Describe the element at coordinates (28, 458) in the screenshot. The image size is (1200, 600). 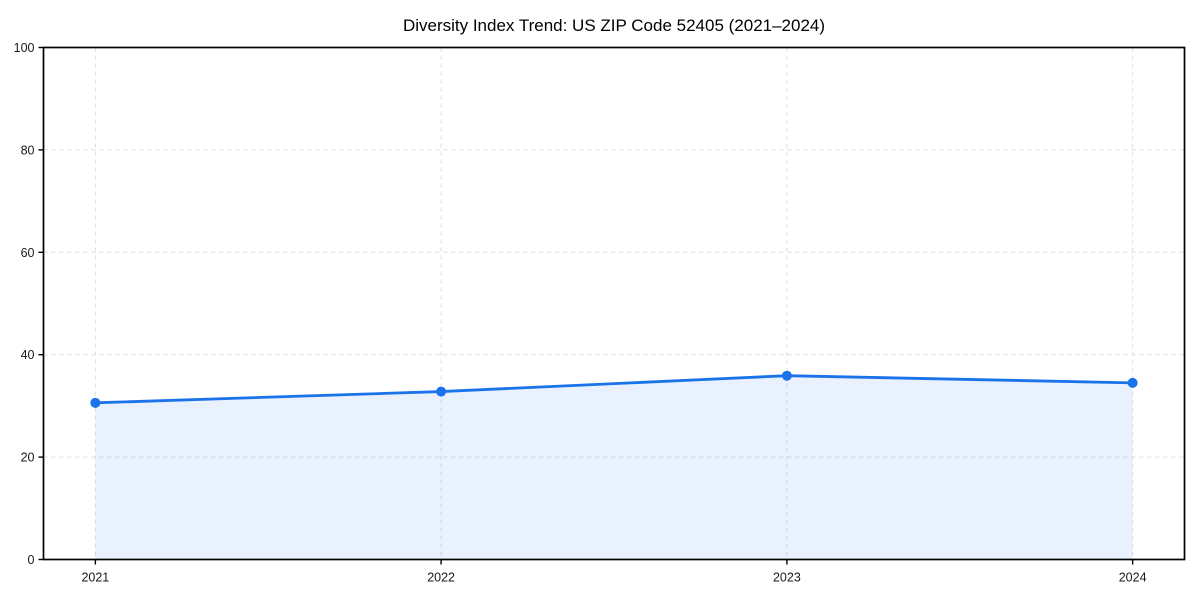
I see `y-tick-label: 20` at that location.